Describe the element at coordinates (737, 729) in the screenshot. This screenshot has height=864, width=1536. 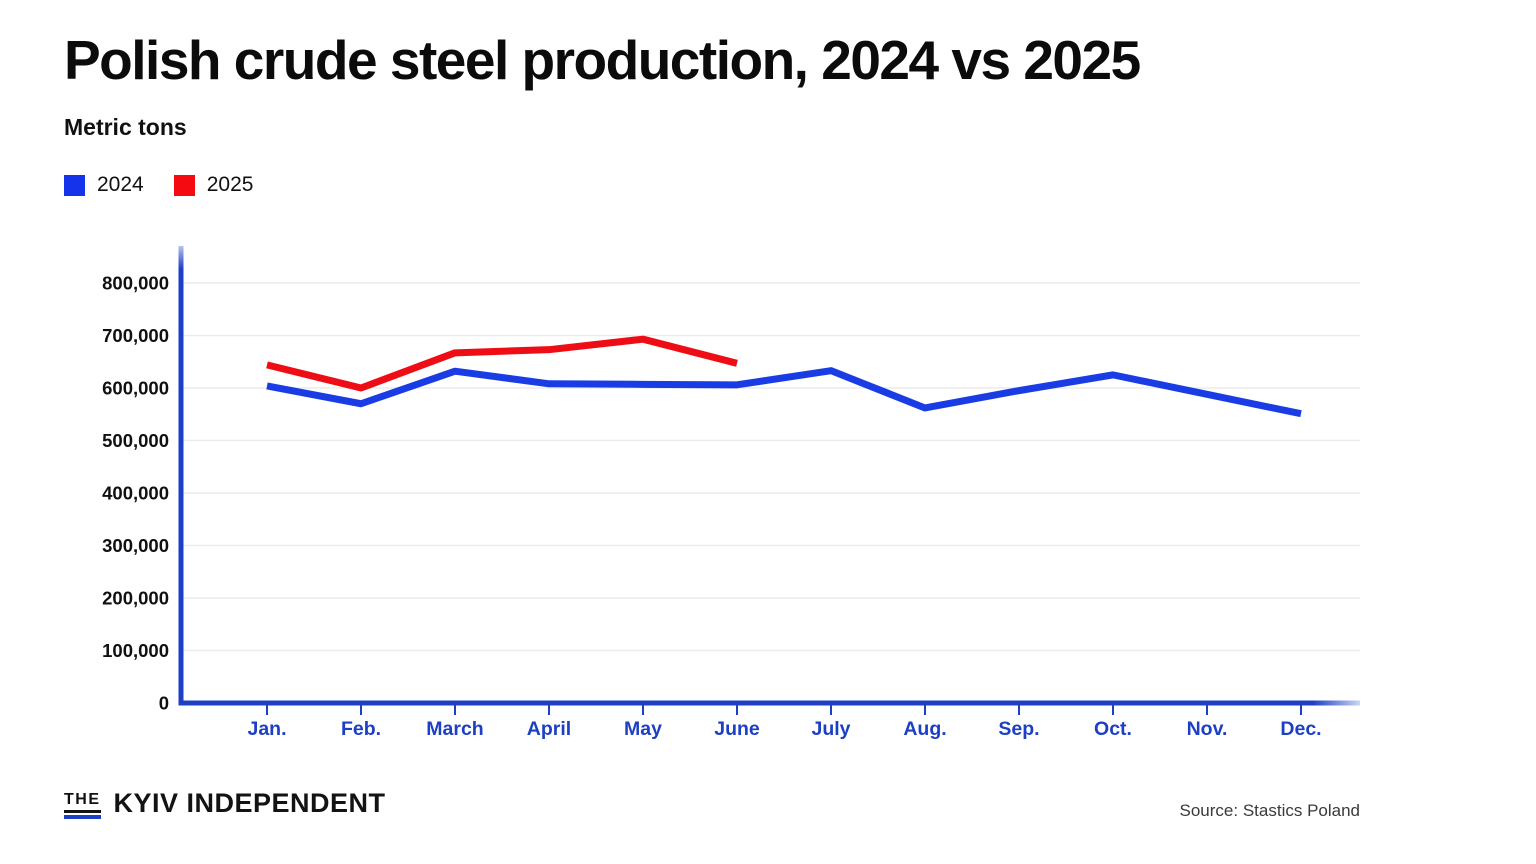
I see `x-tick-label: June` at that location.